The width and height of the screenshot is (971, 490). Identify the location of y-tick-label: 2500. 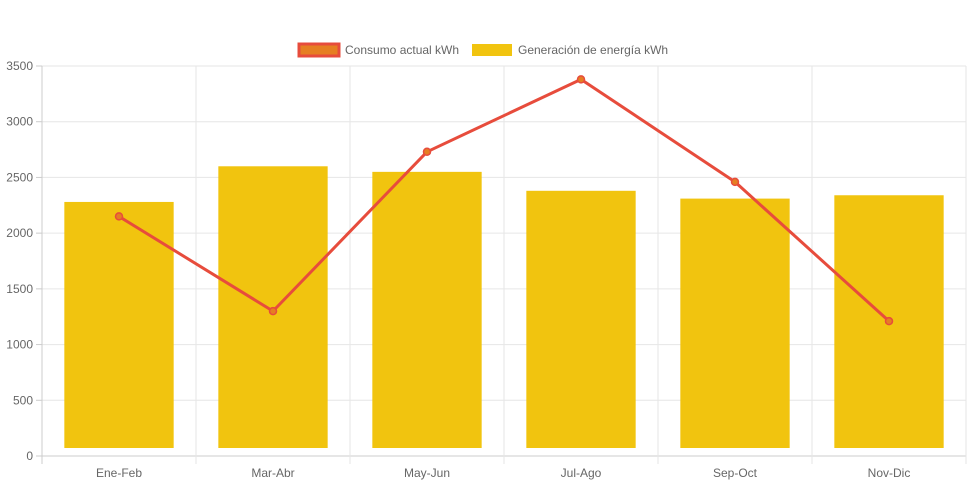
(19, 177).